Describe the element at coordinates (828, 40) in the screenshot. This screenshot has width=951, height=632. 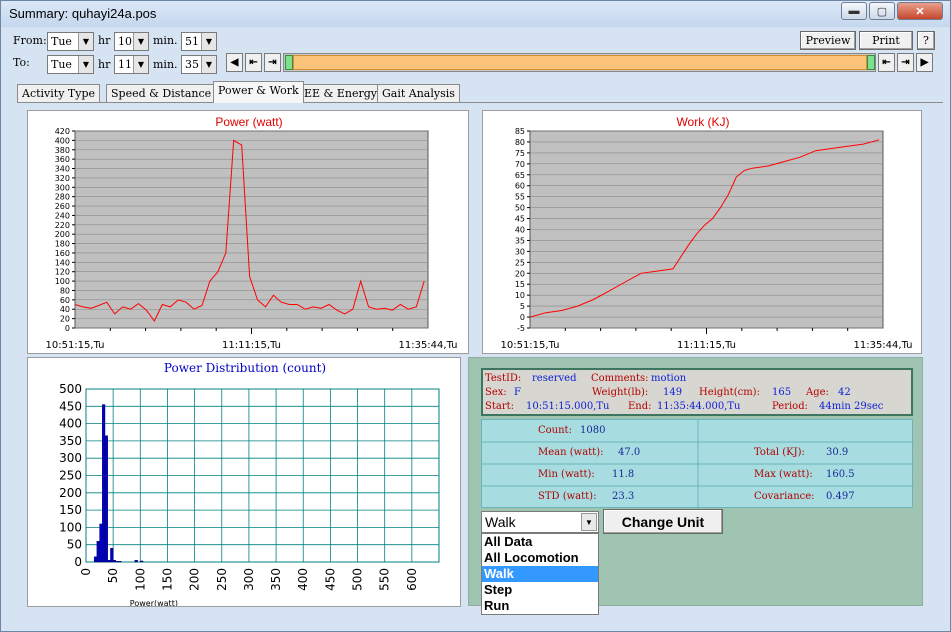
I see `preview-button: Preview` at that location.